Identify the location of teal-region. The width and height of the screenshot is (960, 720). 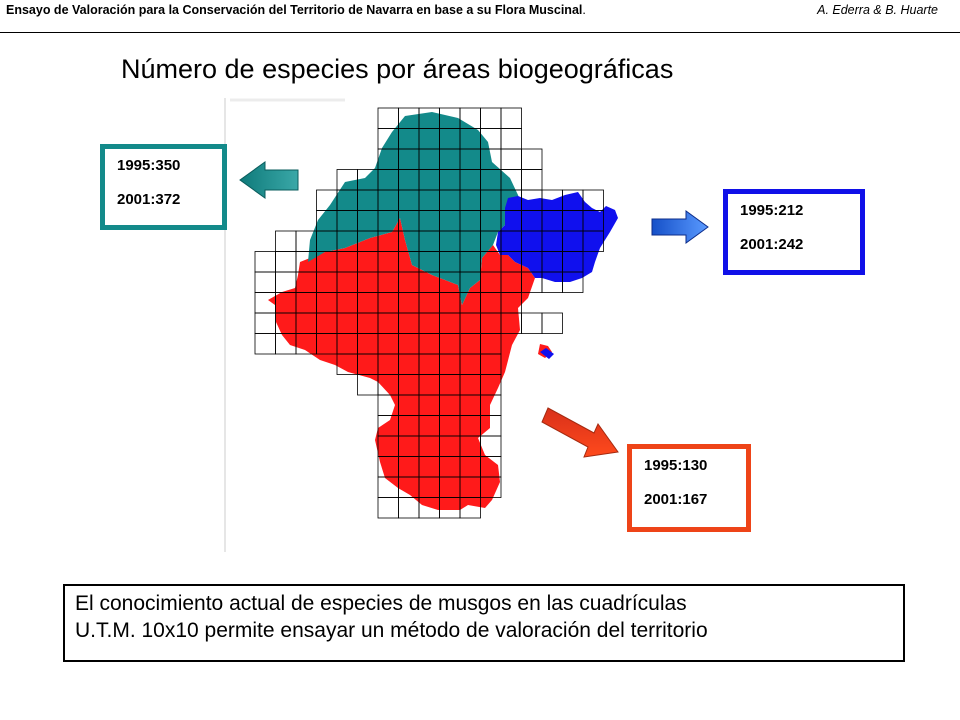
(414, 208).